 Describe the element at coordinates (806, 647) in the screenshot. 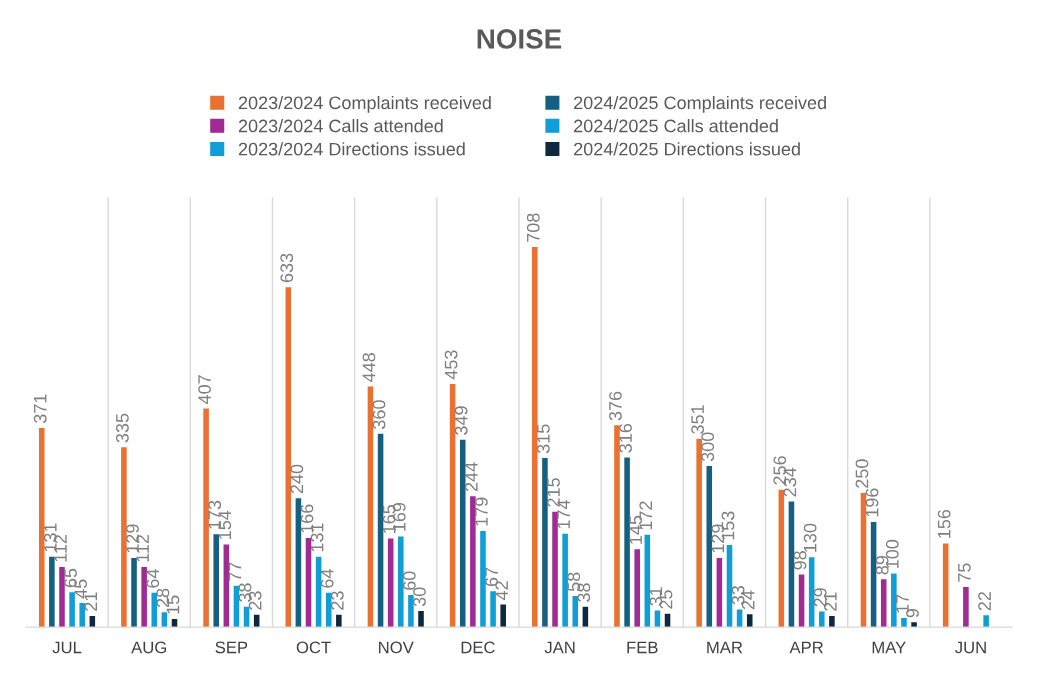

I see `x-tick-label: APR` at that location.